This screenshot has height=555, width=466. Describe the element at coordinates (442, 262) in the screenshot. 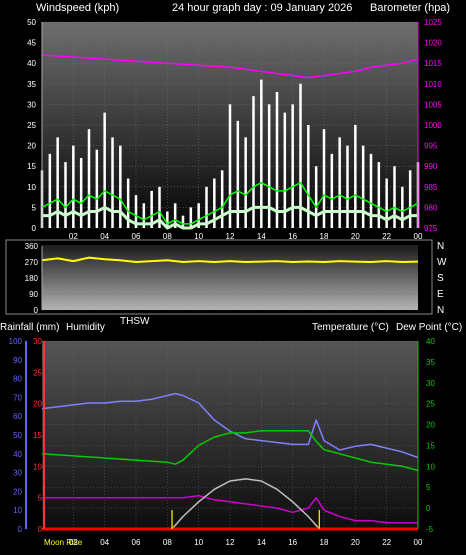

I see `compass-w: W` at that location.